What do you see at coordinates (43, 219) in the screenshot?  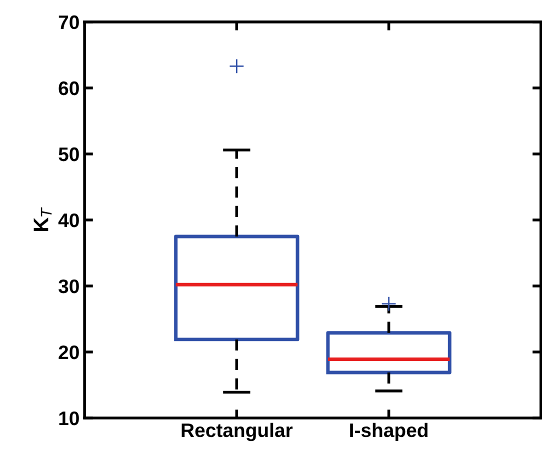 I see `y-axis-title: K$_{T}$` at bounding box center [43, 219].